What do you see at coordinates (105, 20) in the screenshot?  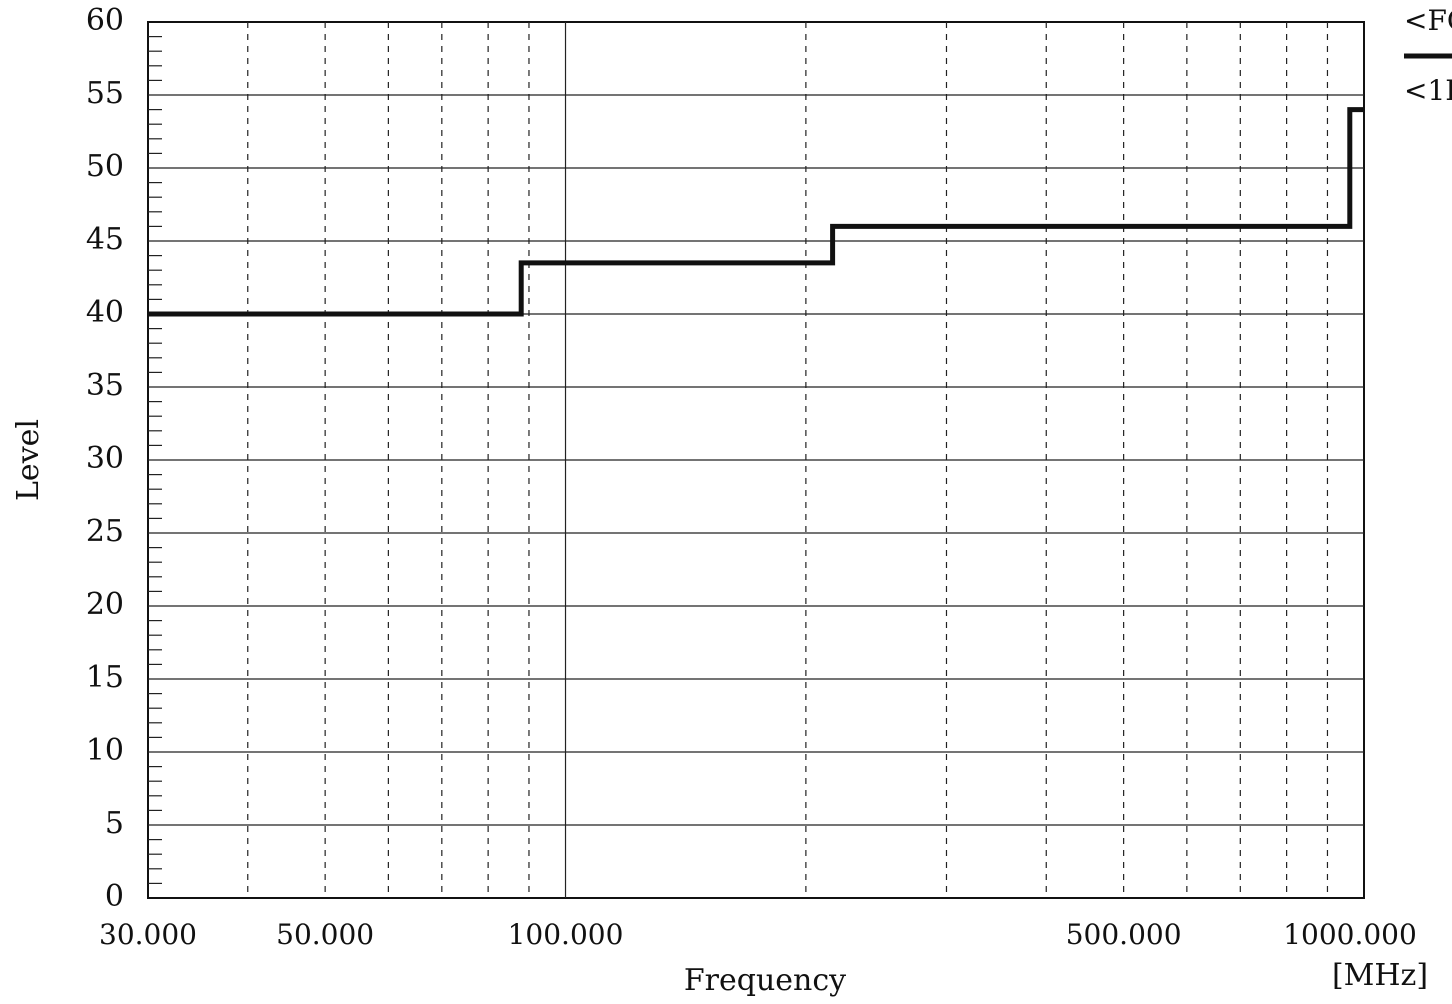 I see `y-tick-label: 60` at bounding box center [105, 20].